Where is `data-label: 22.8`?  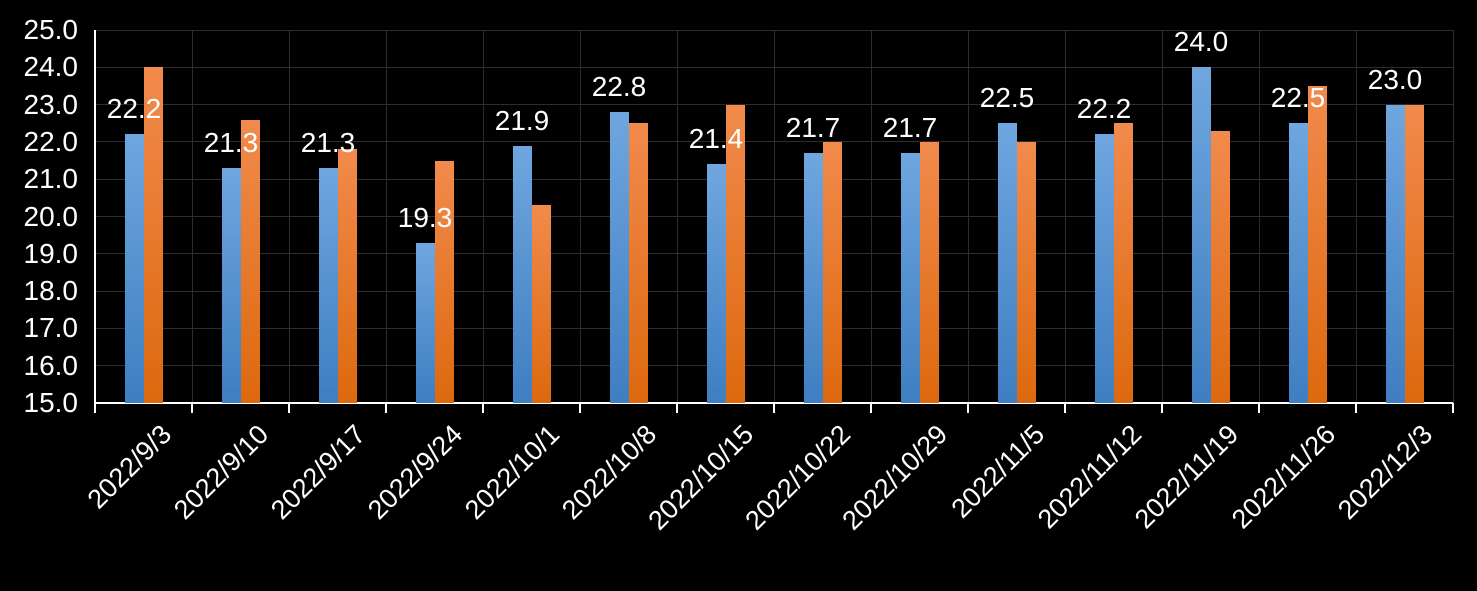 data-label: 22.8 is located at coordinates (619, 87).